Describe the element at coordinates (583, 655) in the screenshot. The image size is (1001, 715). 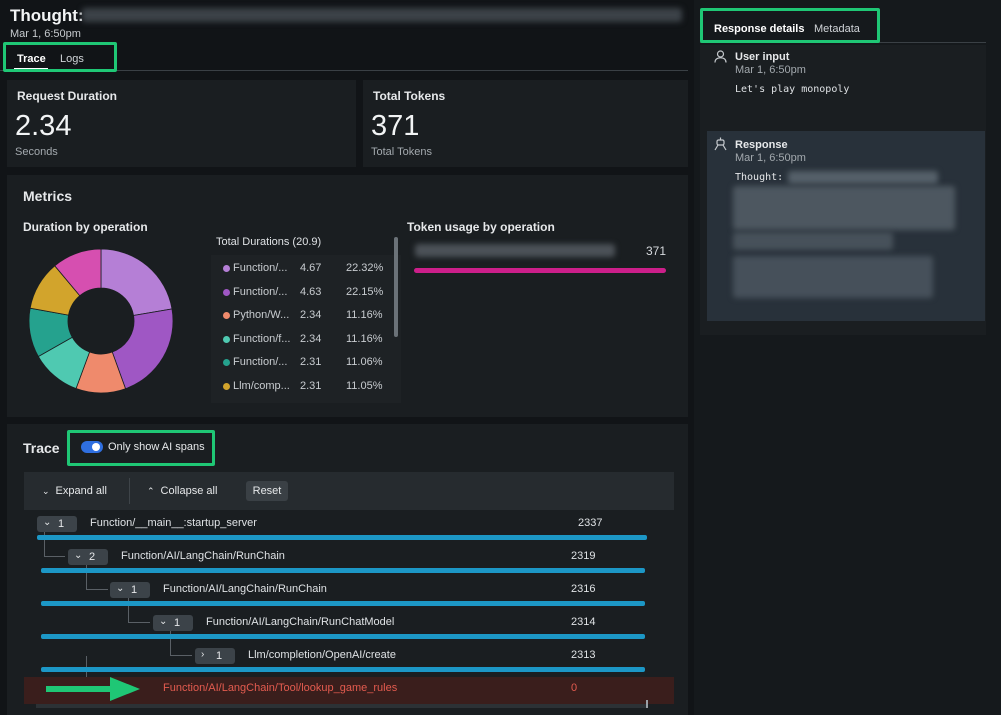
I see `span-duration: 2313` at that location.